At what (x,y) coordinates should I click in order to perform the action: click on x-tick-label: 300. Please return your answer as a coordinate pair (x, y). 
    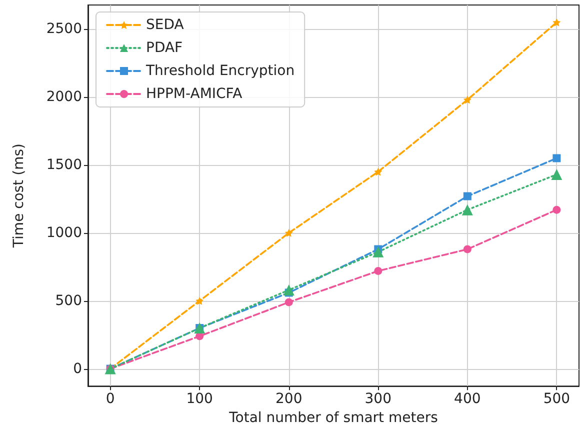
    Looking at the image, I should click on (378, 399).